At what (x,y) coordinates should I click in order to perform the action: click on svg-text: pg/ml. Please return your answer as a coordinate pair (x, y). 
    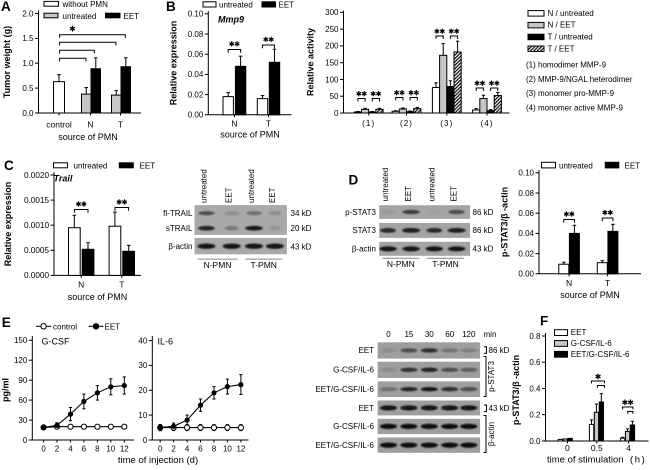
    Looking at the image, I should click on (6, 390).